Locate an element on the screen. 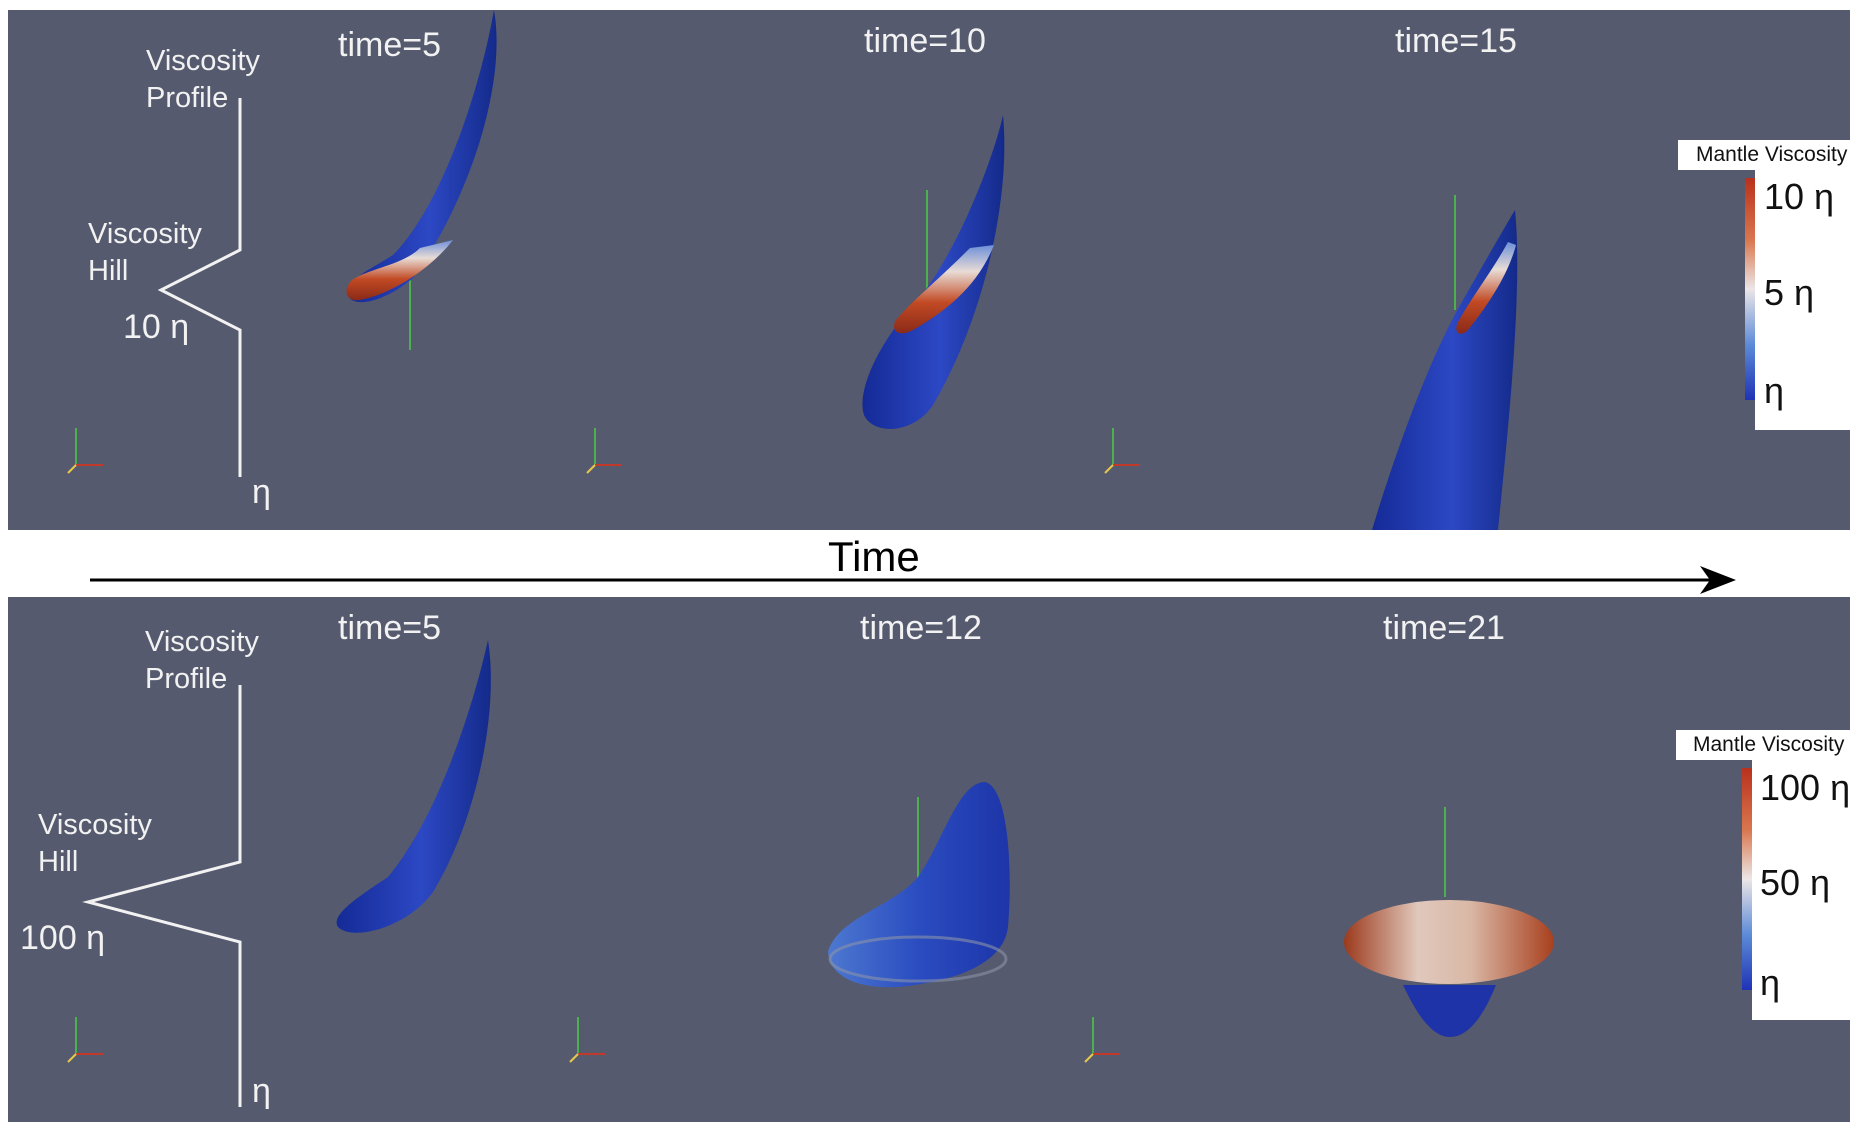 The image size is (1866, 1122). bottom-legend-panel is located at coordinates (1809, 890).